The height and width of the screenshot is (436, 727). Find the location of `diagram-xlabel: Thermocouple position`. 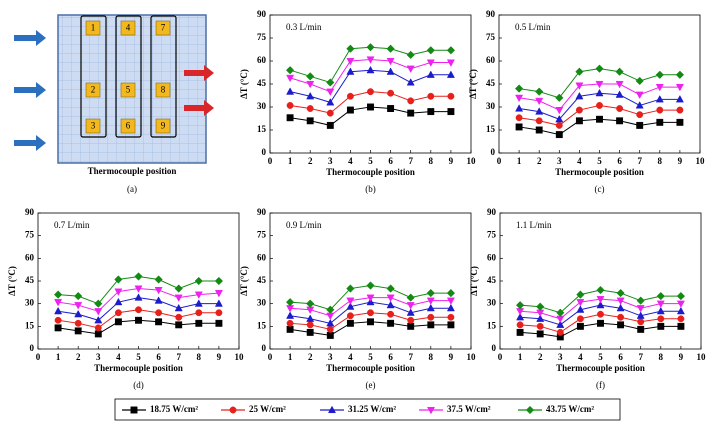

diagram-xlabel: Thermocouple position is located at coordinates (132, 171).